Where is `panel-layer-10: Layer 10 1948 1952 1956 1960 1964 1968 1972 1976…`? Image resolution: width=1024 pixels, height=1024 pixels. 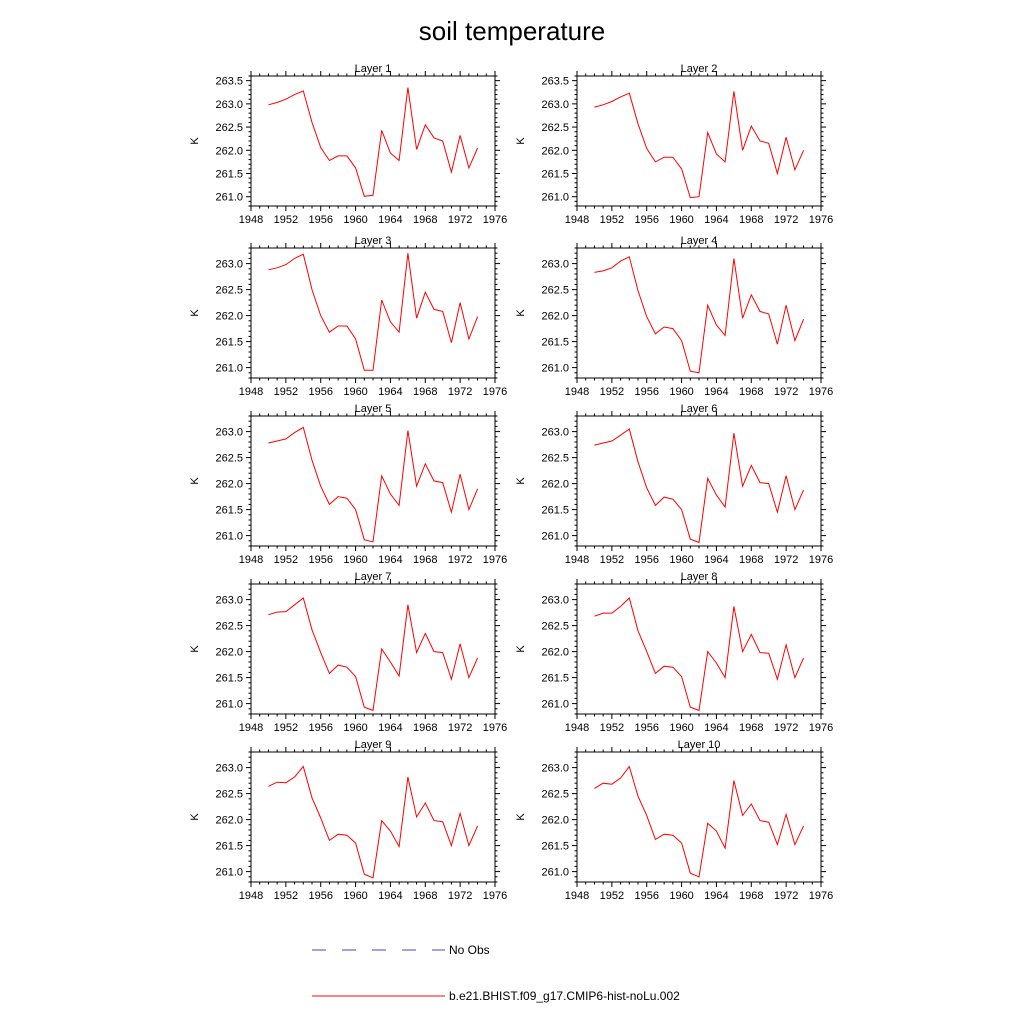 panel-layer-10: Layer 10 1948 1952 1956 1960 1964 1968 1972 1976… is located at coordinates (674, 820).